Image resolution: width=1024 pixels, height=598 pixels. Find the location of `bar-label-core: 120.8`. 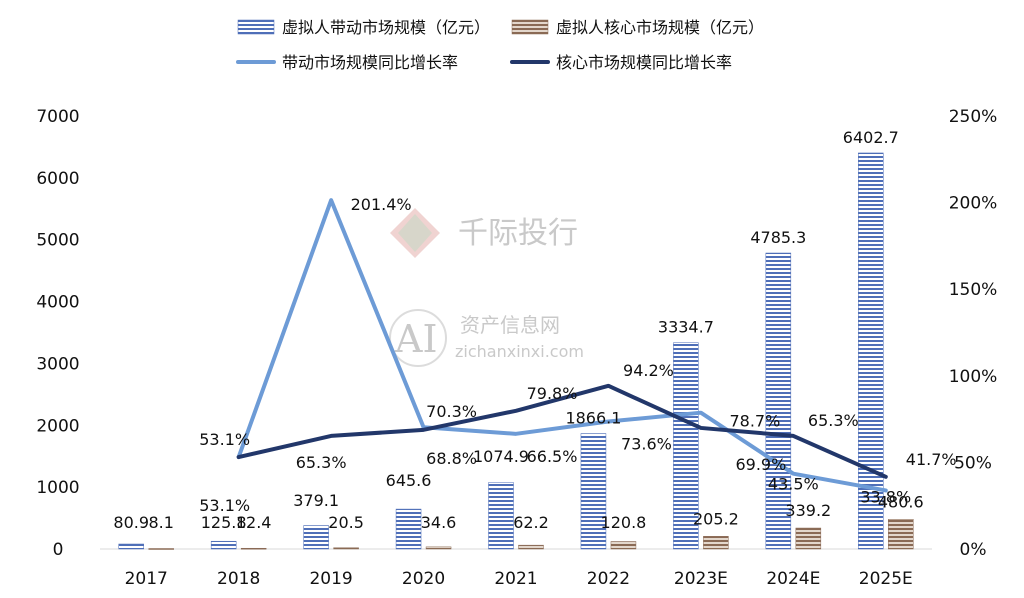

bar-label-core: 120.8 is located at coordinates (624, 522).